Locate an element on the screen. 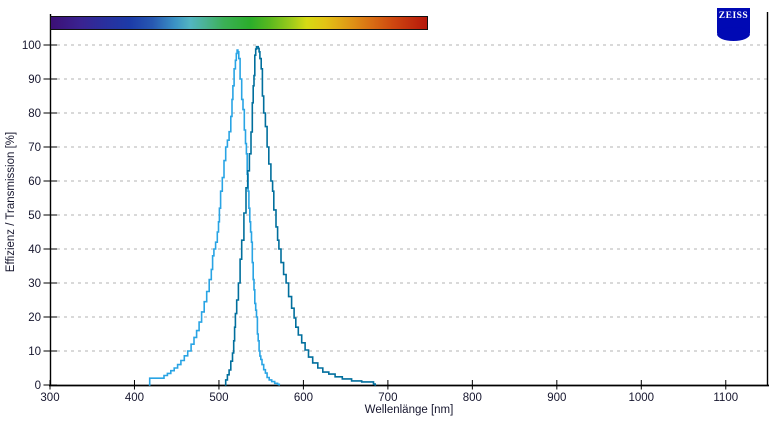  y-tick-label-100: 100 is located at coordinates (31, 46).